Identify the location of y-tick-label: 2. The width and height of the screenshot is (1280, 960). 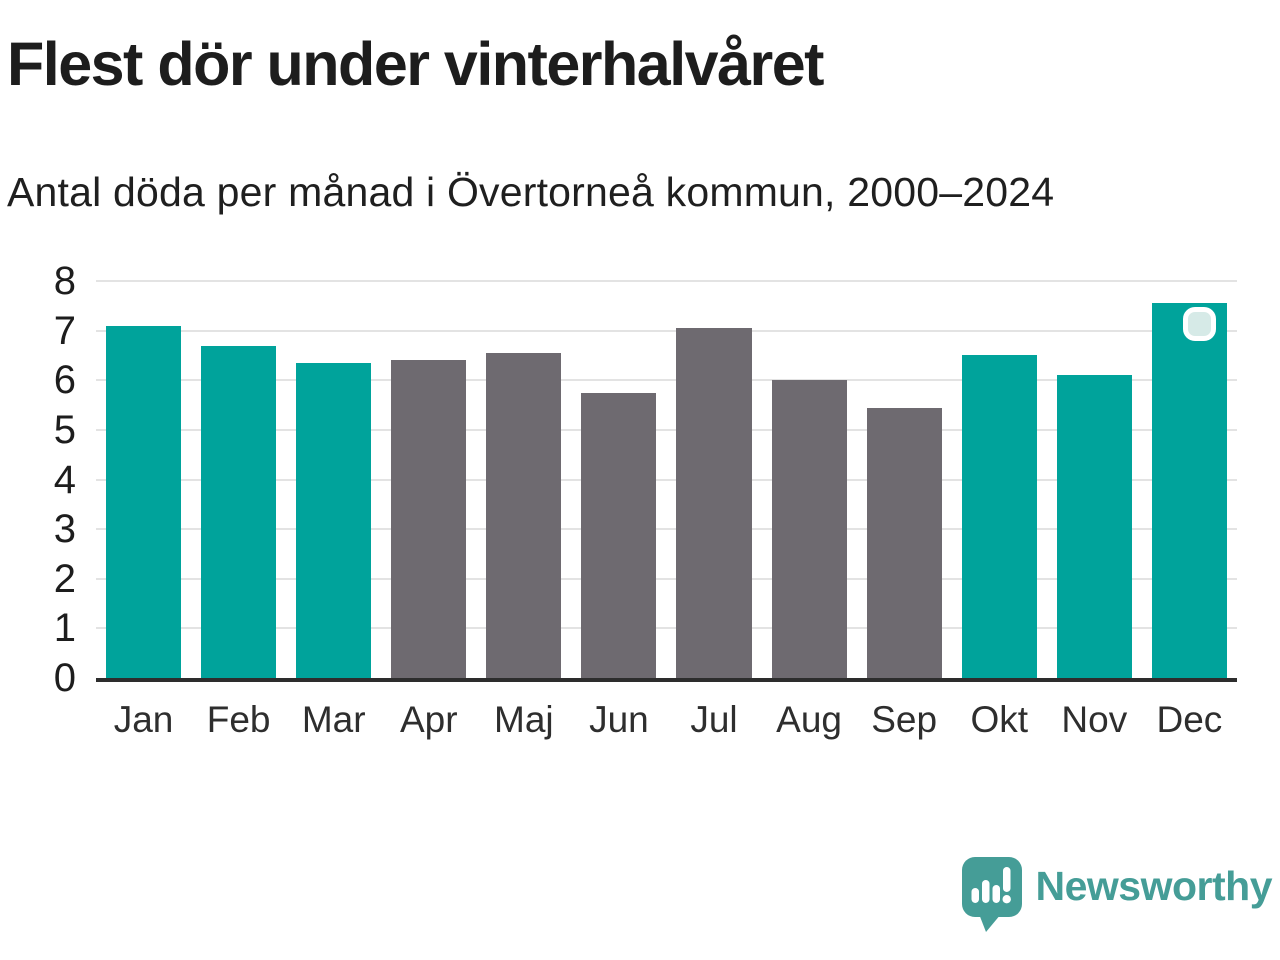
(64, 578).